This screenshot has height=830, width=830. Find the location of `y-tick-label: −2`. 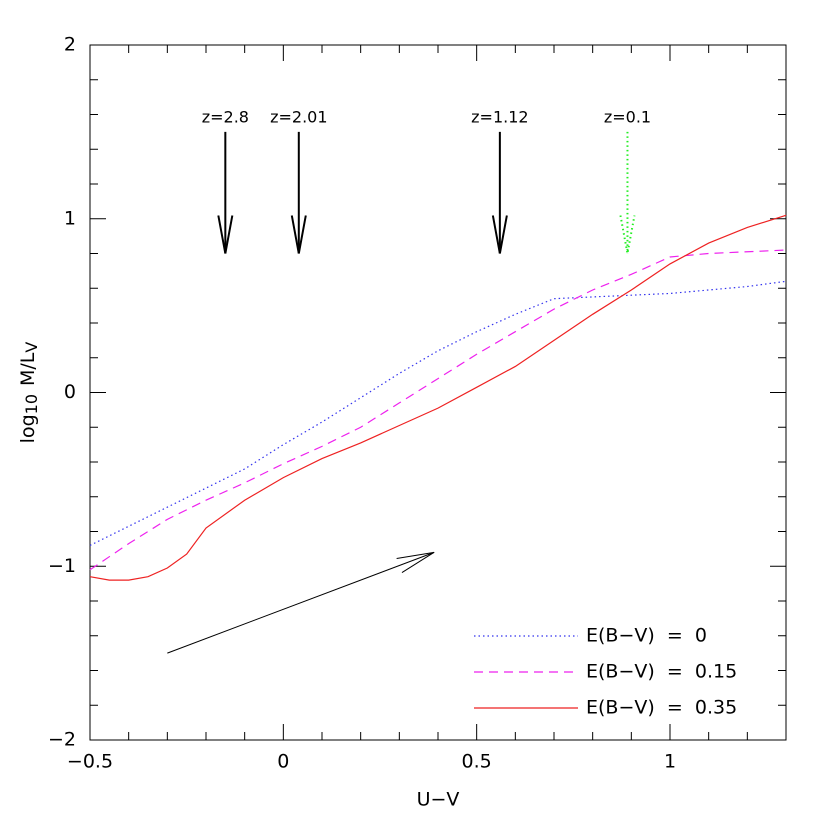

y-tick-label: −2 is located at coordinates (62, 740).